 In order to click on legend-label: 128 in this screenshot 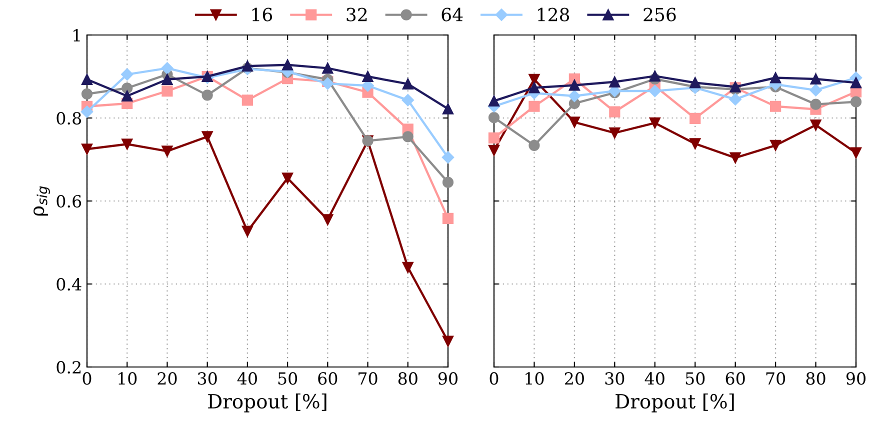, I will do `click(554, 15)`.